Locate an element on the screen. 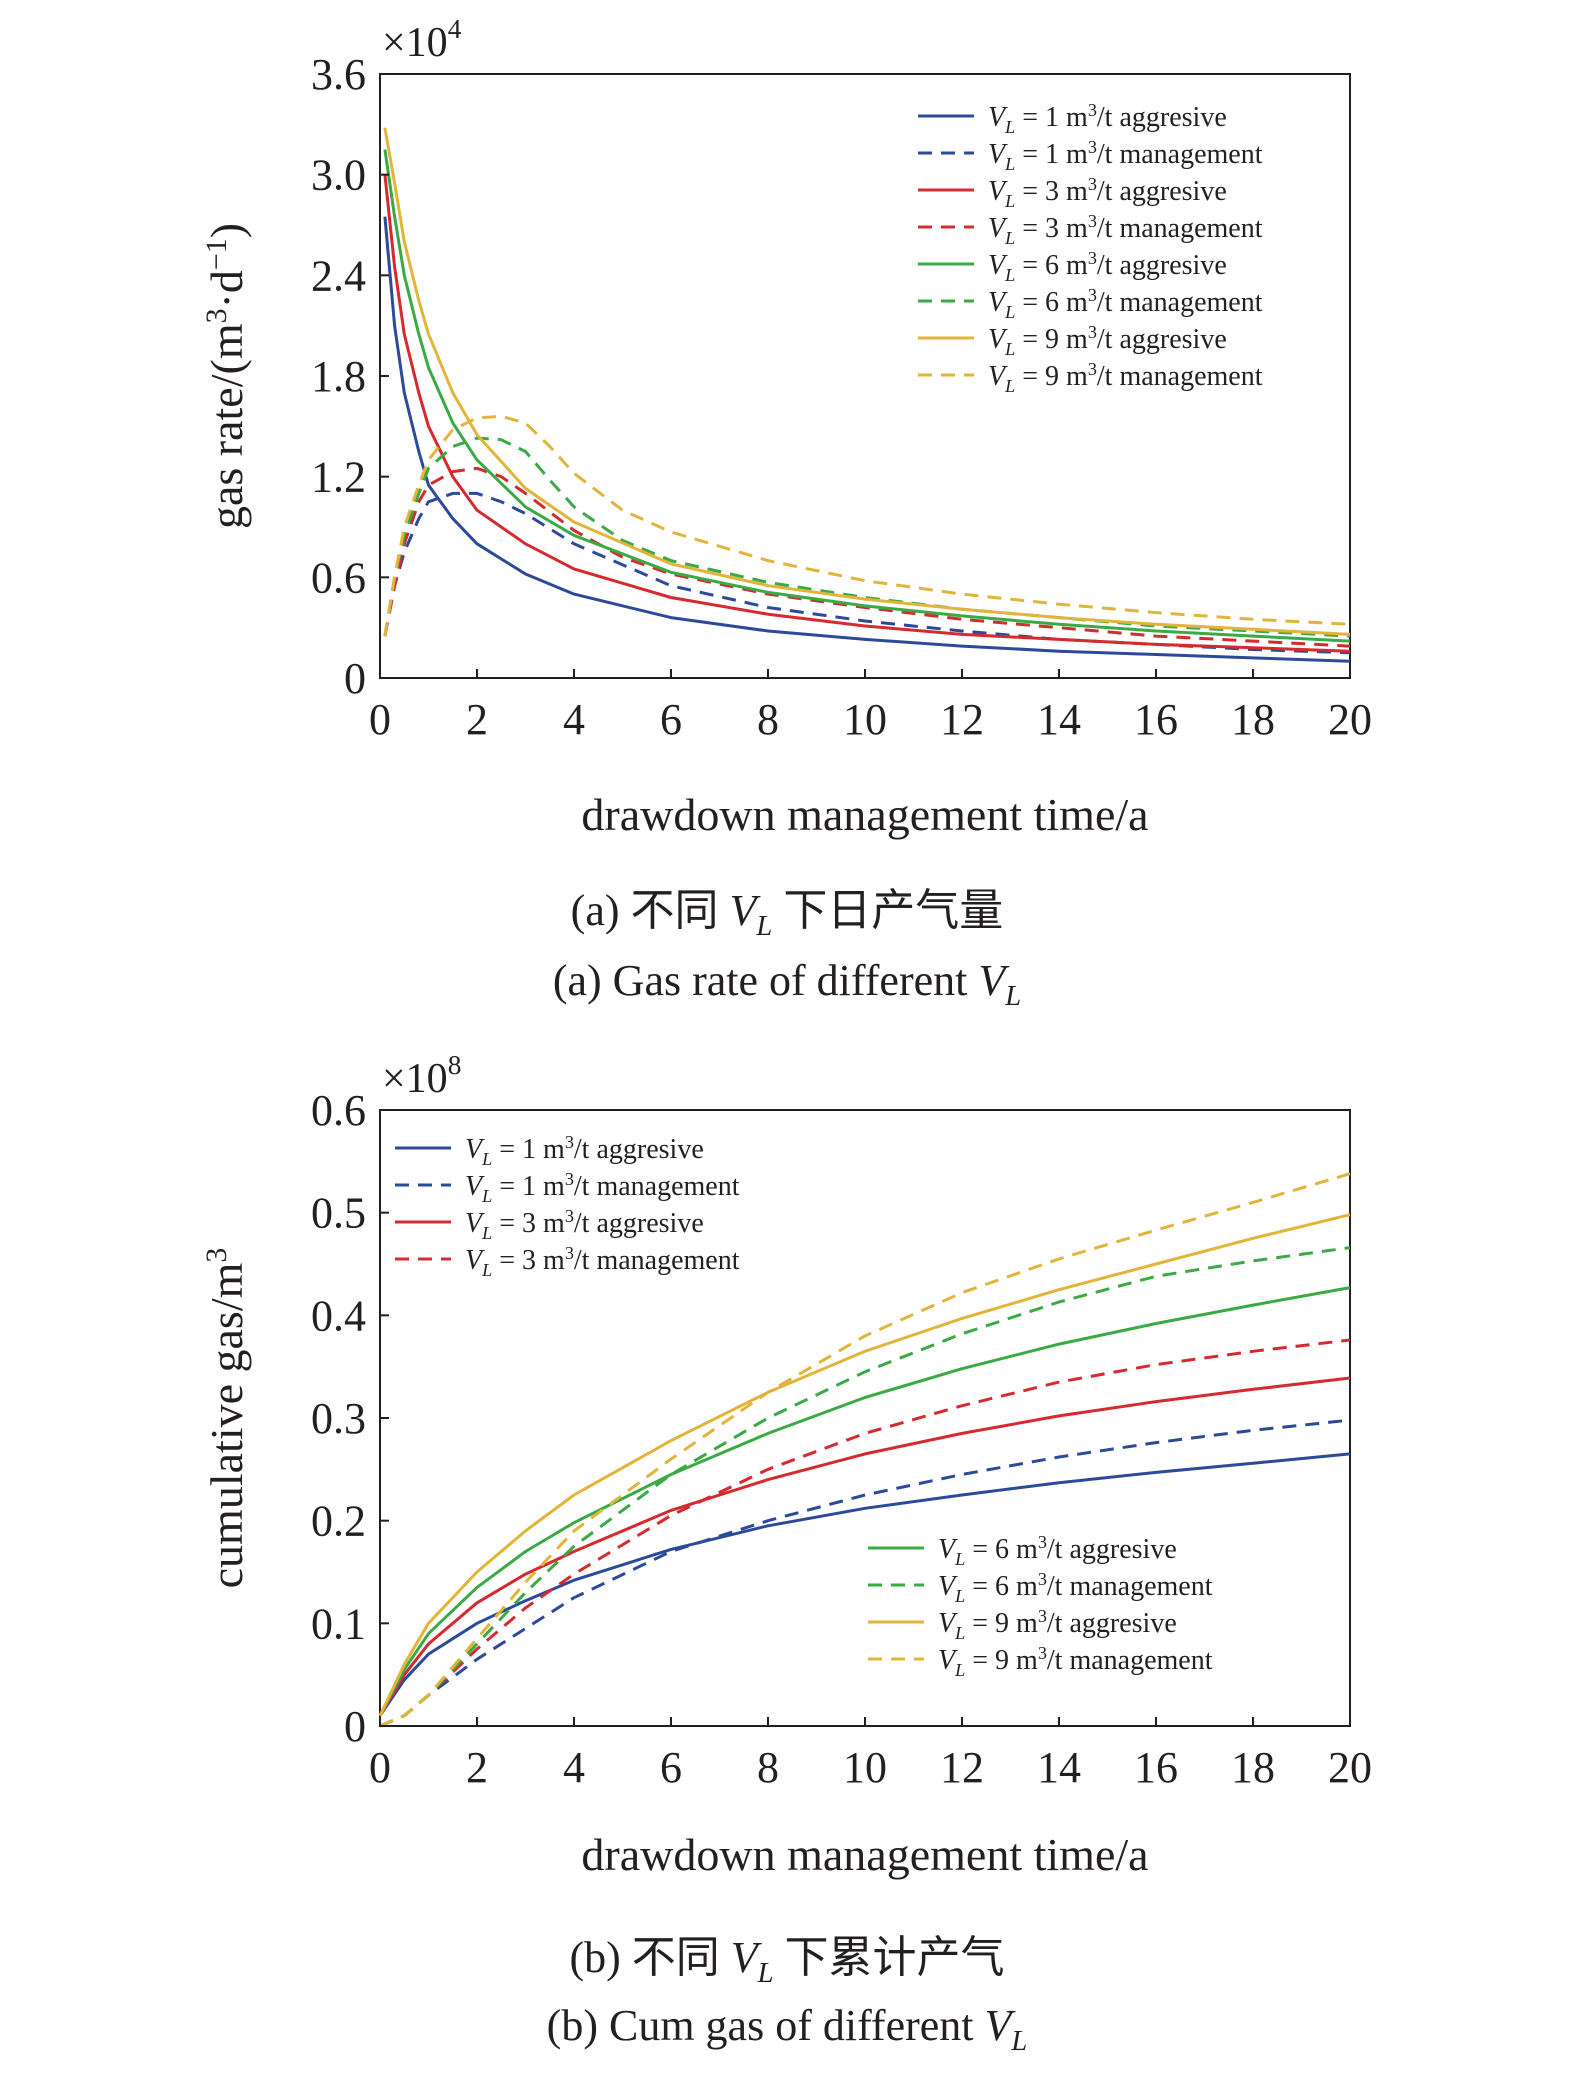 The height and width of the screenshot is (2093, 1575). y-tick-group: 0 0.6 1.2 1.8 2.4 3.0 3.6 is located at coordinates (350, 376).